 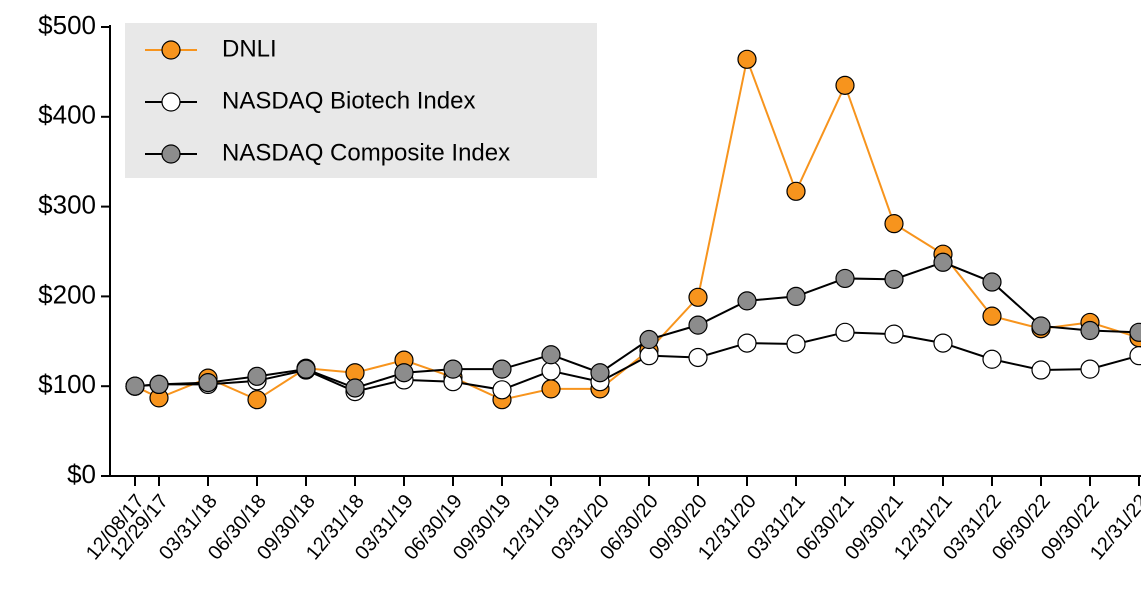 What do you see at coordinates (348, 100) in the screenshot?
I see `legend-label: NASDAQ Biotech Index` at bounding box center [348, 100].